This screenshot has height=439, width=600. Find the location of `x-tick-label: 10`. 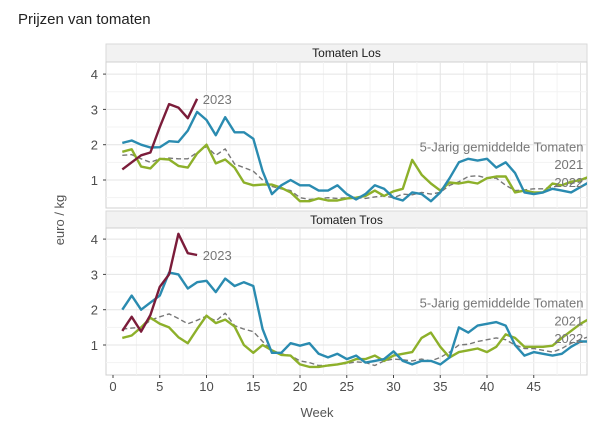

x-tick-label: 10 is located at coordinates (206, 386).